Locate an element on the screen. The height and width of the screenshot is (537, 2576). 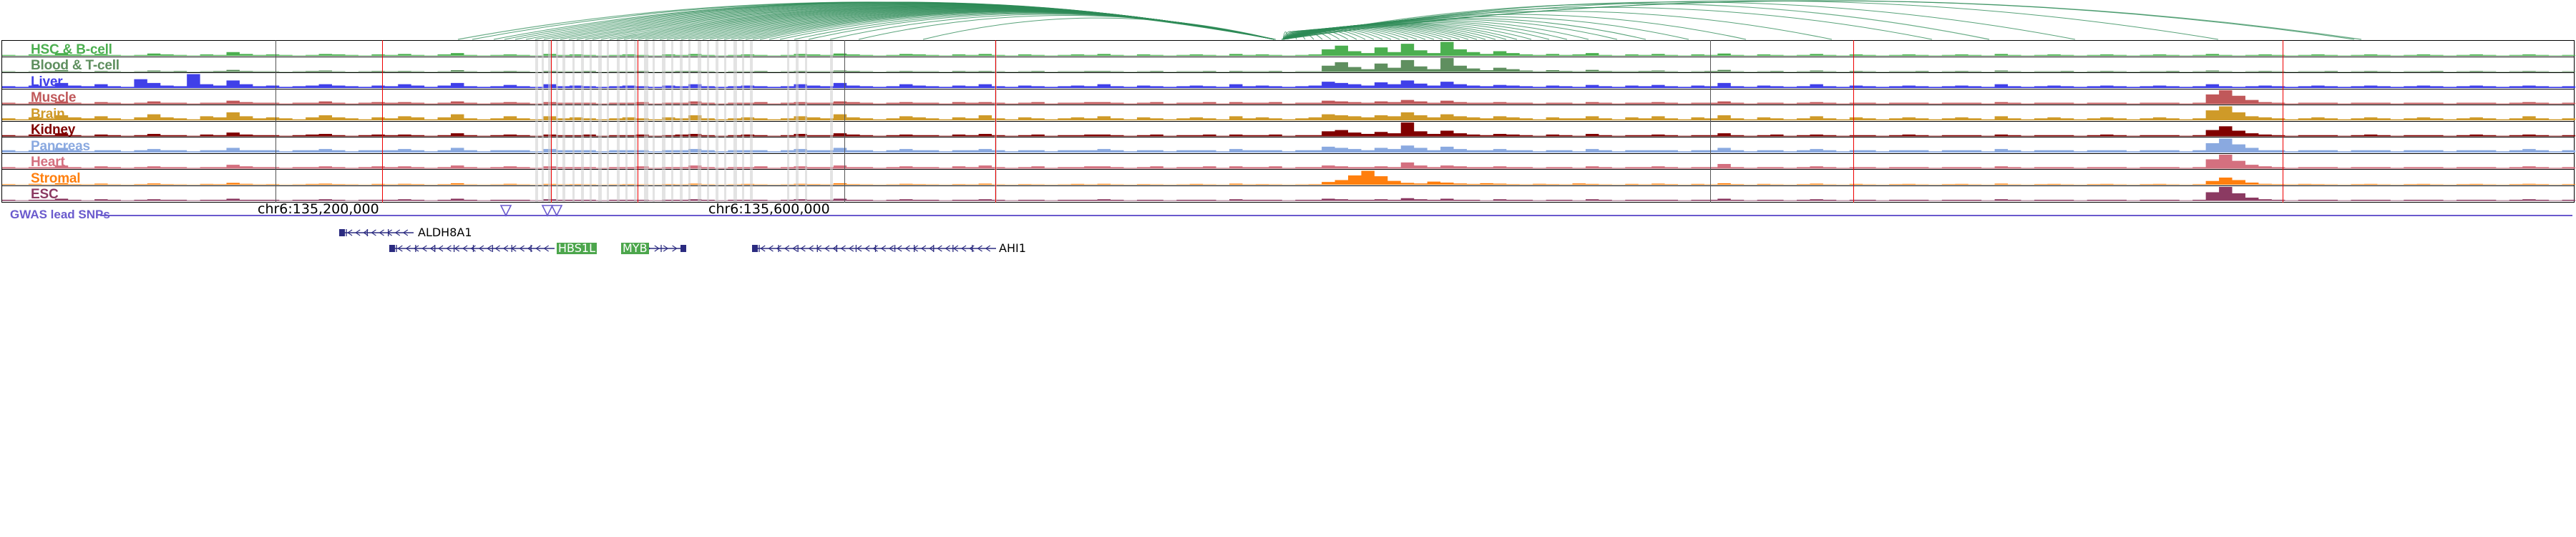
track-row: Brain is located at coordinates (1288, 113).